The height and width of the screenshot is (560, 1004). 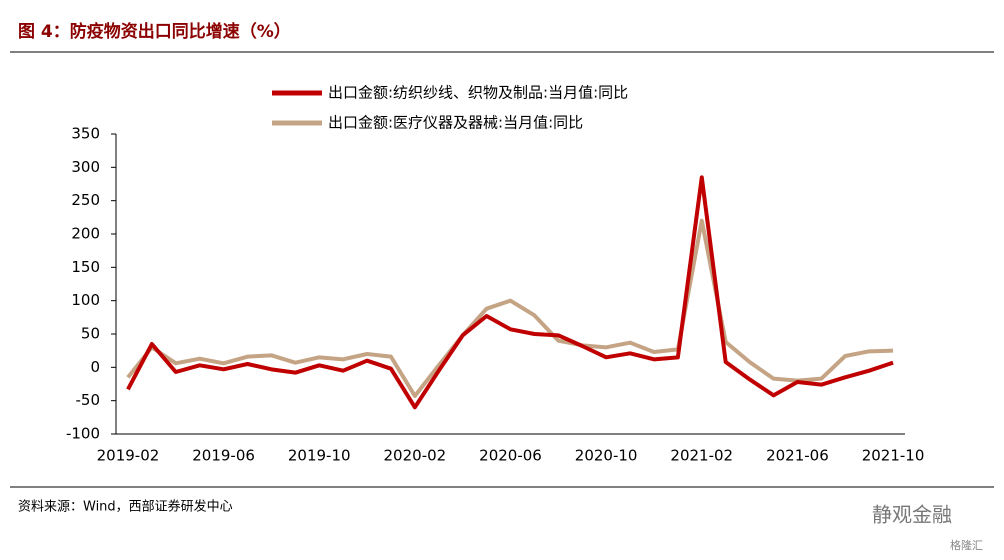 I want to click on y-tick-label: 150, so click(x=85, y=267).